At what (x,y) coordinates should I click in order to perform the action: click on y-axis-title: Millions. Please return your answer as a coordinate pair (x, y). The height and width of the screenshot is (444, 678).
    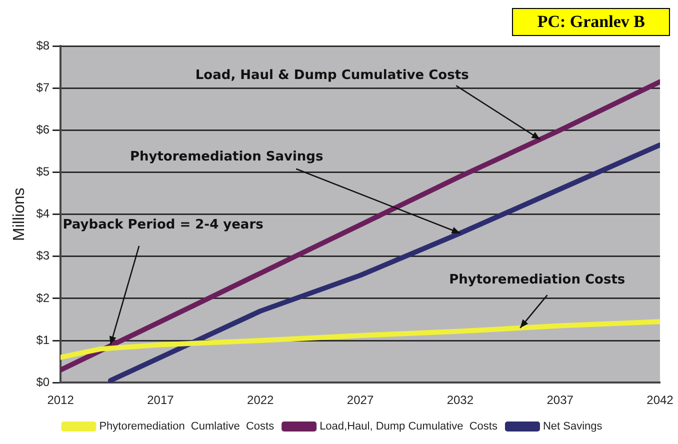
    Looking at the image, I should click on (19, 214).